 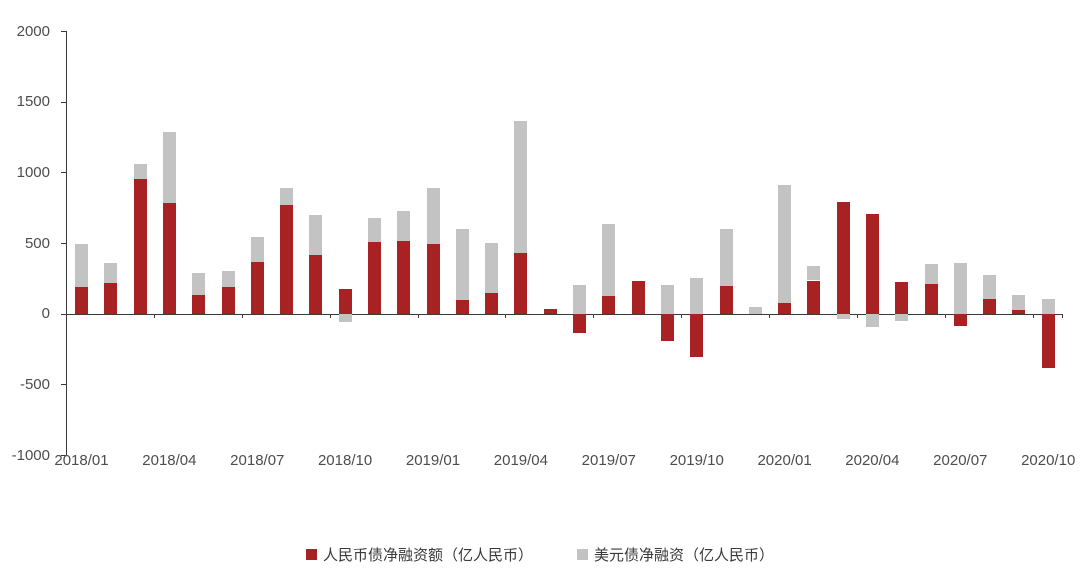 I want to click on y-axis-tick-label: 0, so click(x=45, y=314).